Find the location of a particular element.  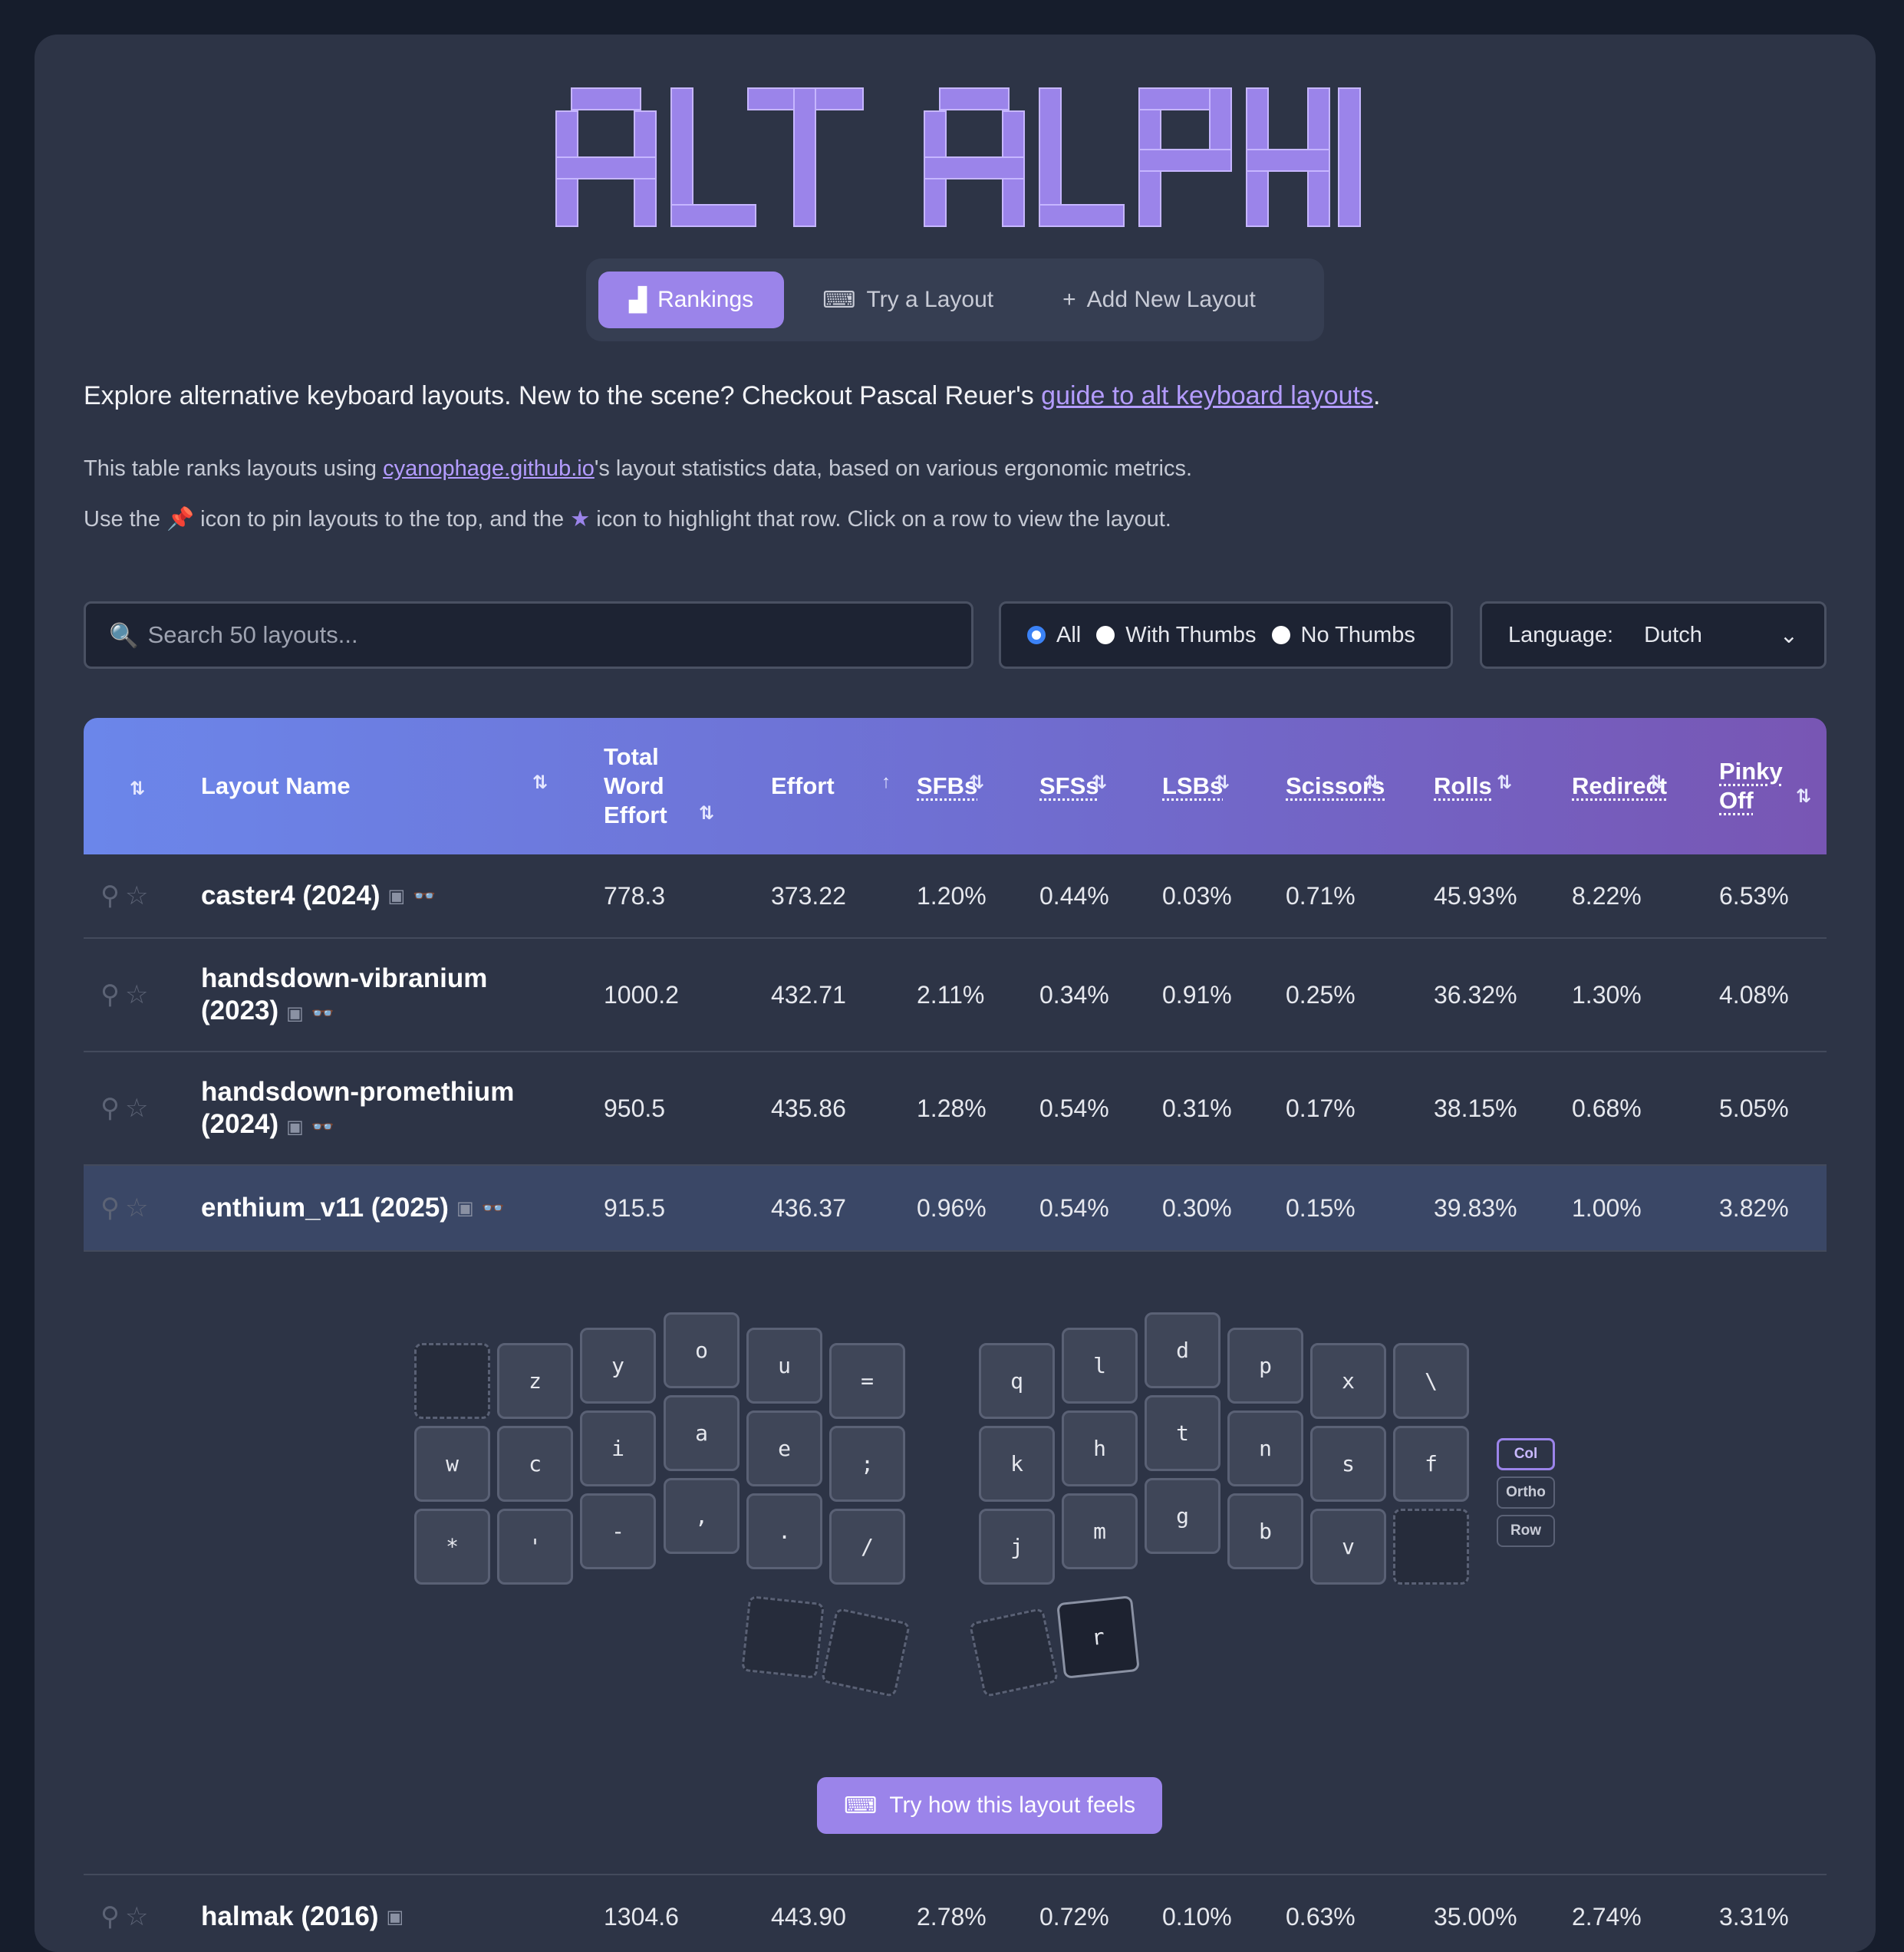

tab-rankings: ▟ Rankings is located at coordinates (691, 300).